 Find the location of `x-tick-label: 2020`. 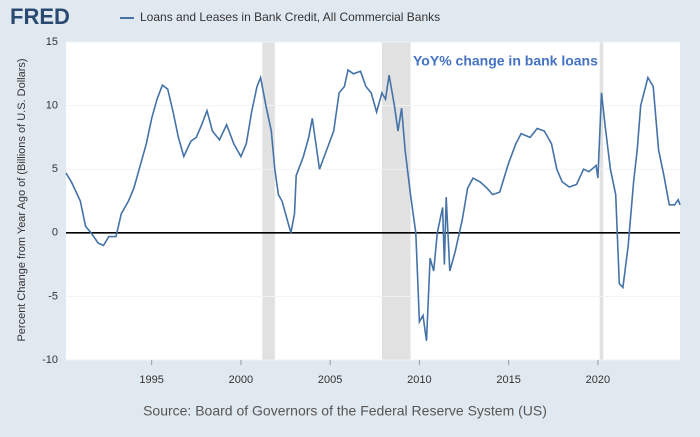

x-tick-label: 2020 is located at coordinates (598, 380).